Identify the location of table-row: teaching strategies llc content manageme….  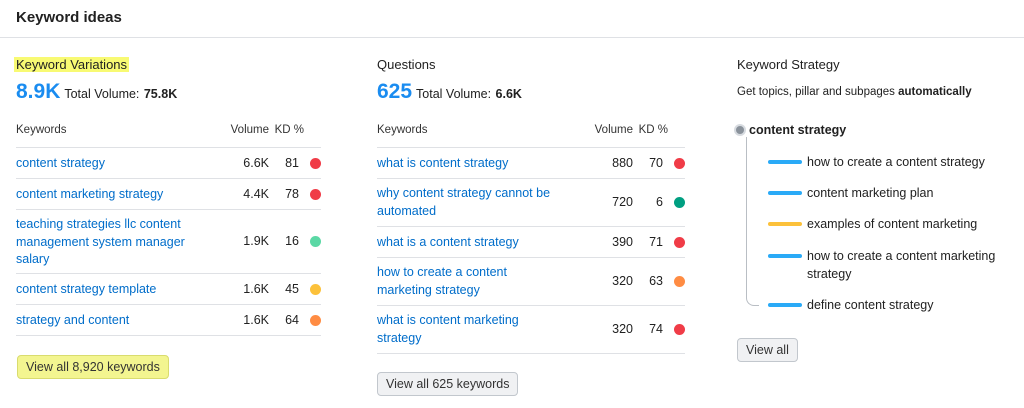
(168, 242).